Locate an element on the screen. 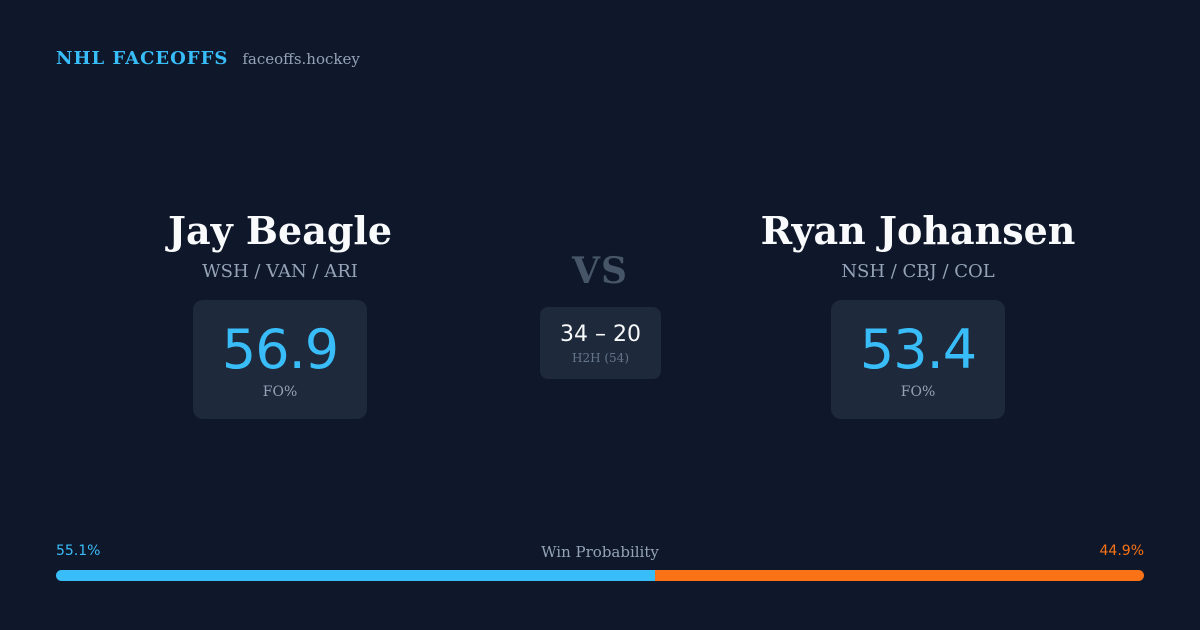 This screenshot has height=630, width=1200. player-right-name: Ryan Johansen is located at coordinates (918, 230).